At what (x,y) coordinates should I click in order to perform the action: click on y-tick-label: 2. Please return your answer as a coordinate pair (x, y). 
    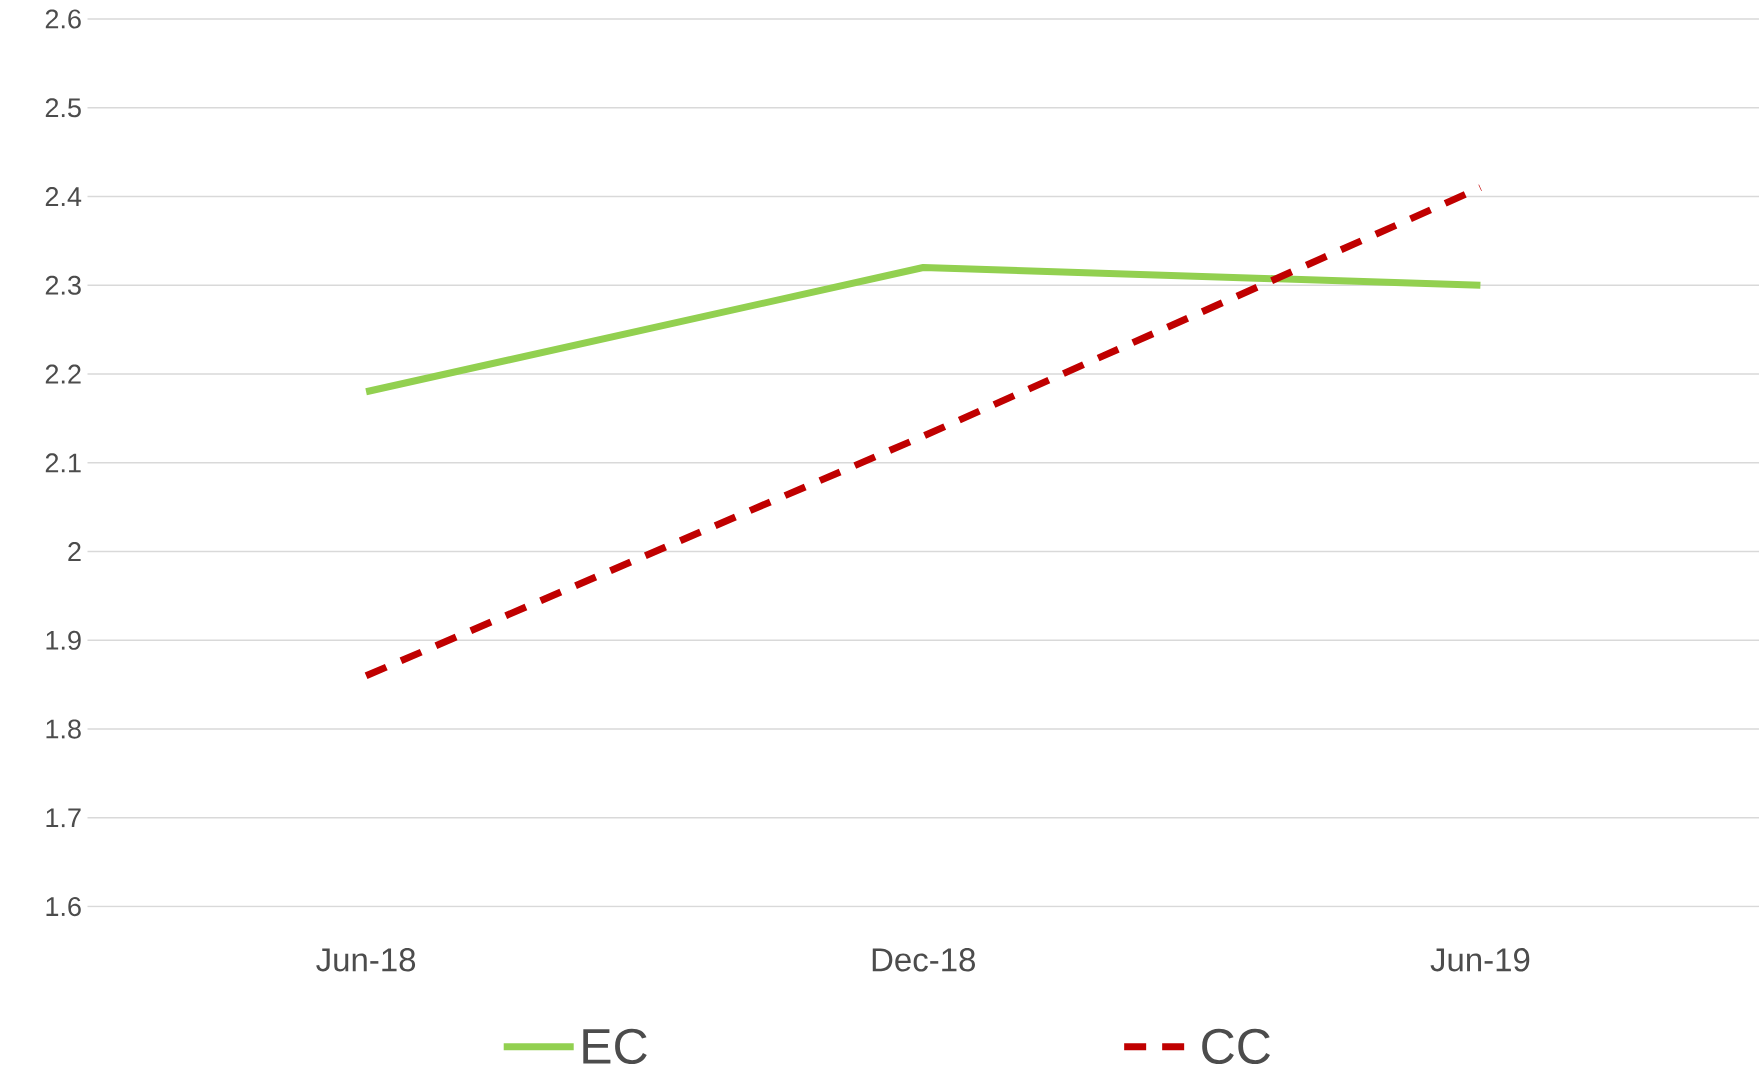
    Looking at the image, I should click on (74, 551).